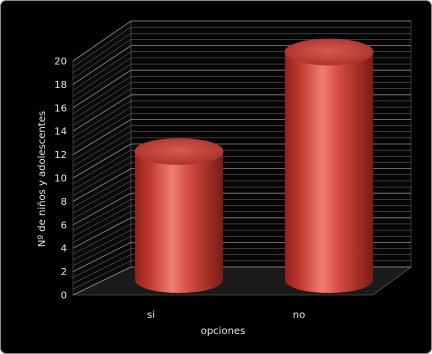 The width and height of the screenshot is (432, 354). What do you see at coordinates (223, 331) in the screenshot?
I see `x-axis-label: opciones` at bounding box center [223, 331].